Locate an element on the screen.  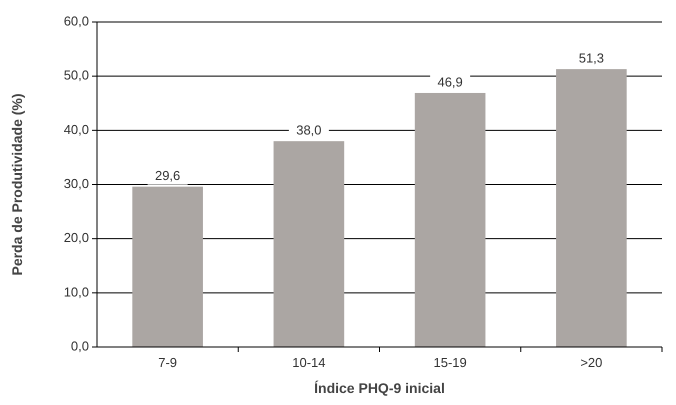
x-tick-label: 15-19 is located at coordinates (450, 362).